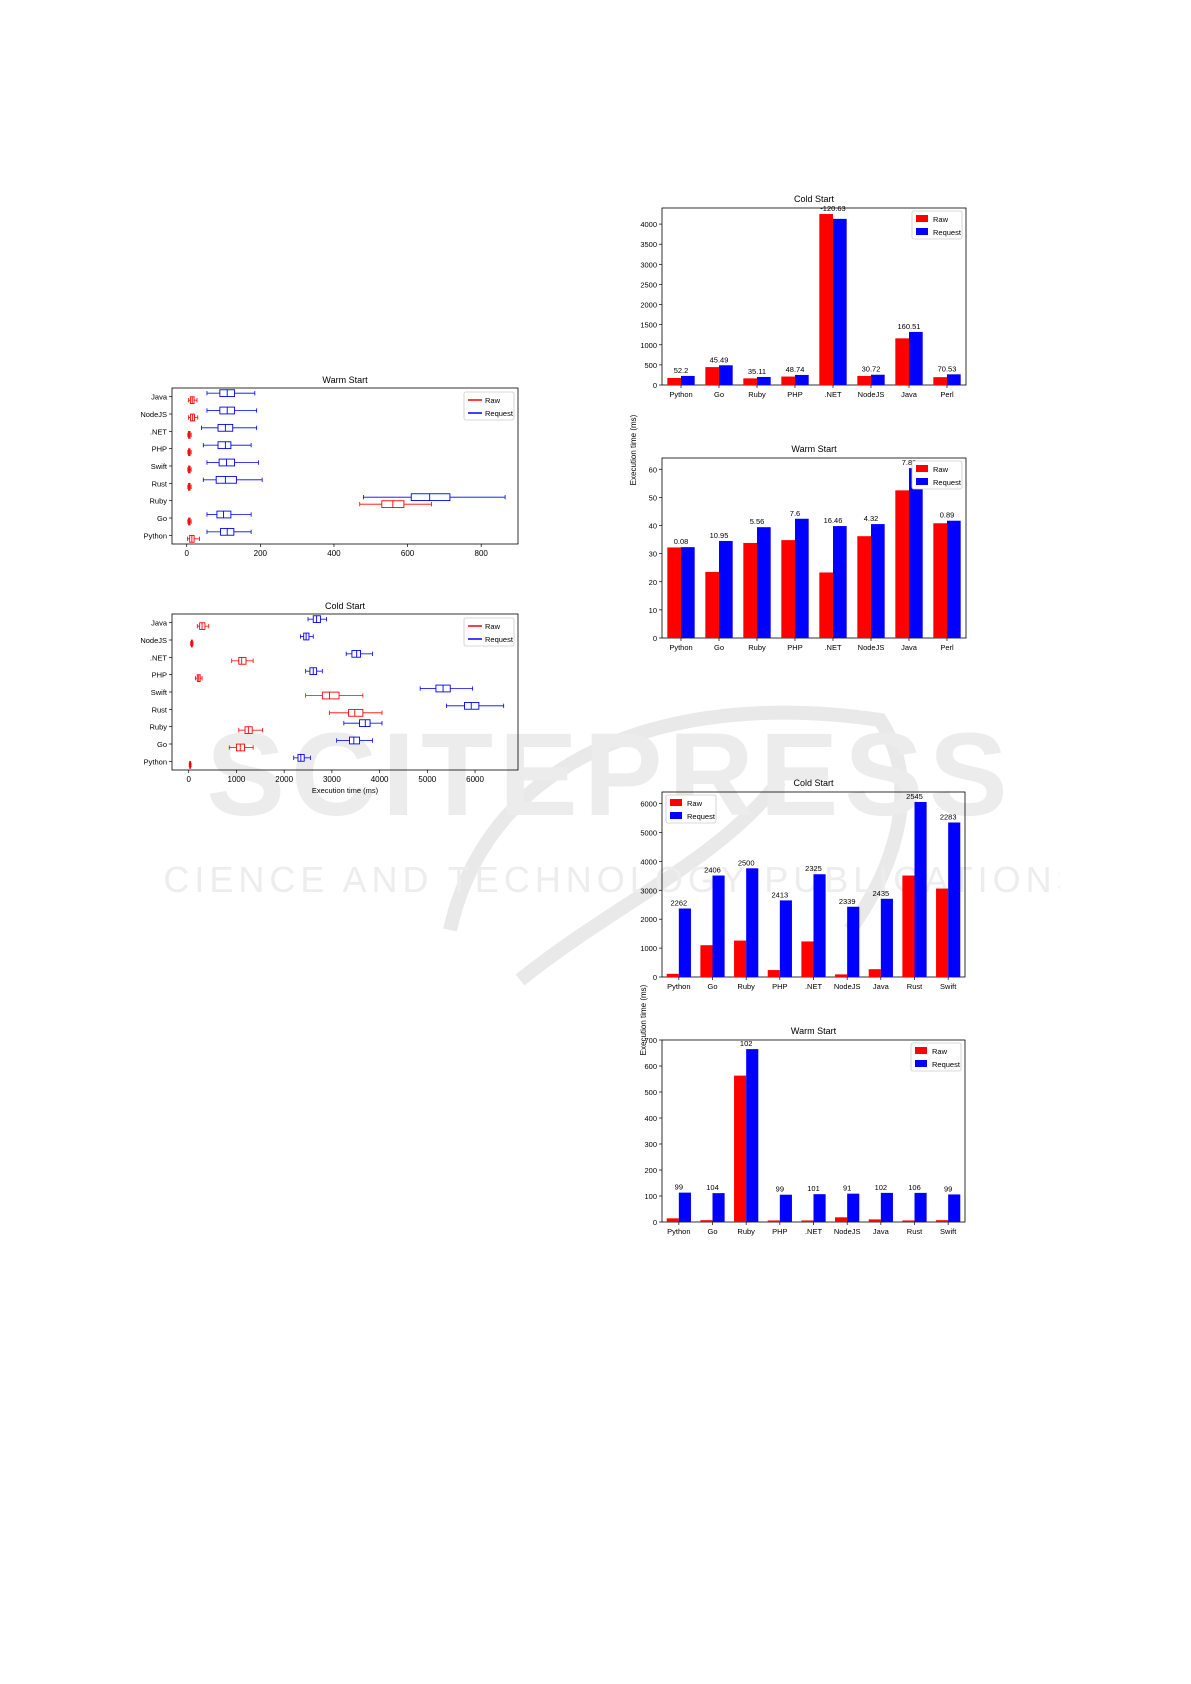  Describe the element at coordinates (746, 986) in the screenshot. I see `x-tick-label: Ruby` at that location.